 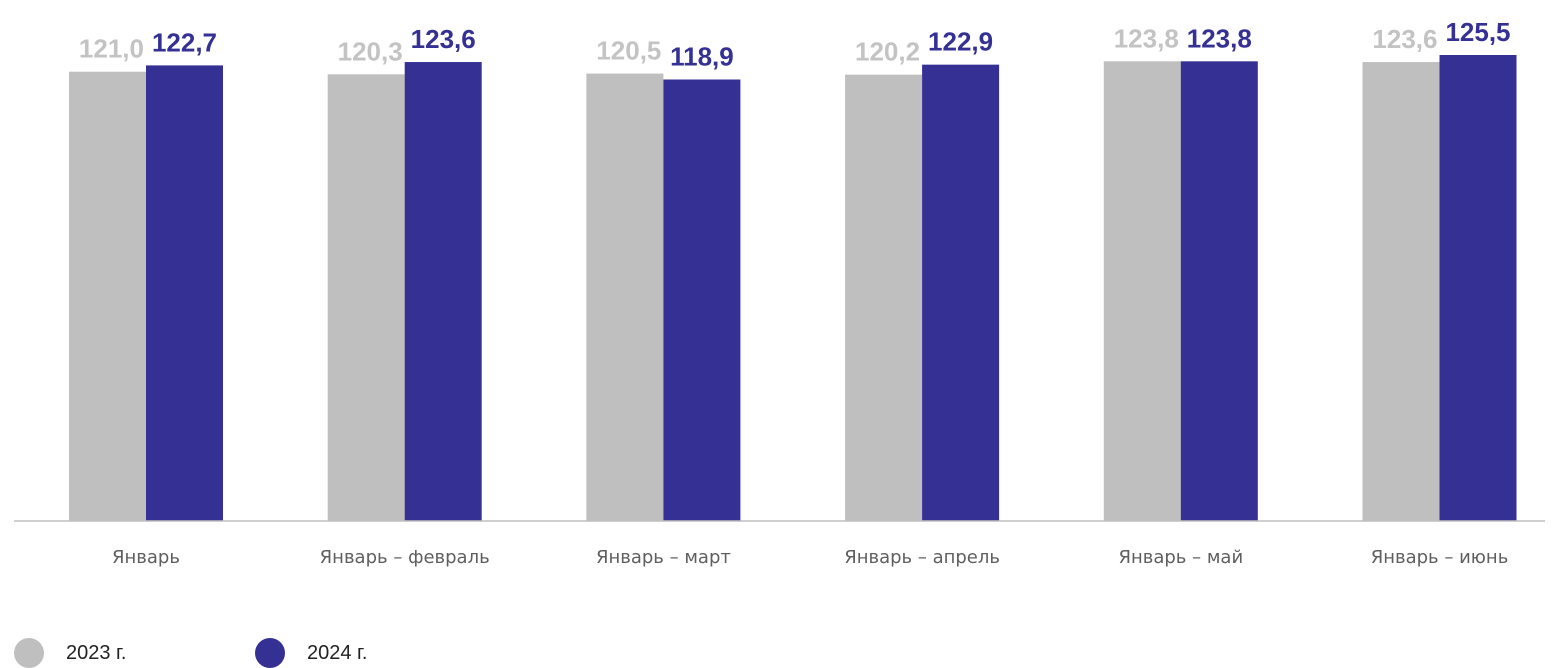 What do you see at coordinates (1219, 38) in the screenshot?
I see `data-label-curr-4: 123,8` at bounding box center [1219, 38].